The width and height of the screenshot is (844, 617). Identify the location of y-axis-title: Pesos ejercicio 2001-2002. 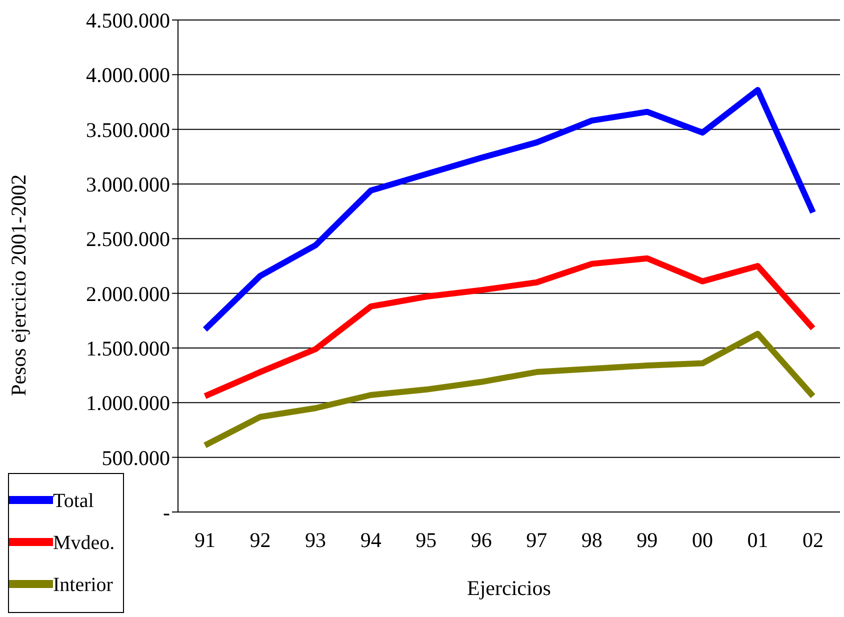
(18, 285).